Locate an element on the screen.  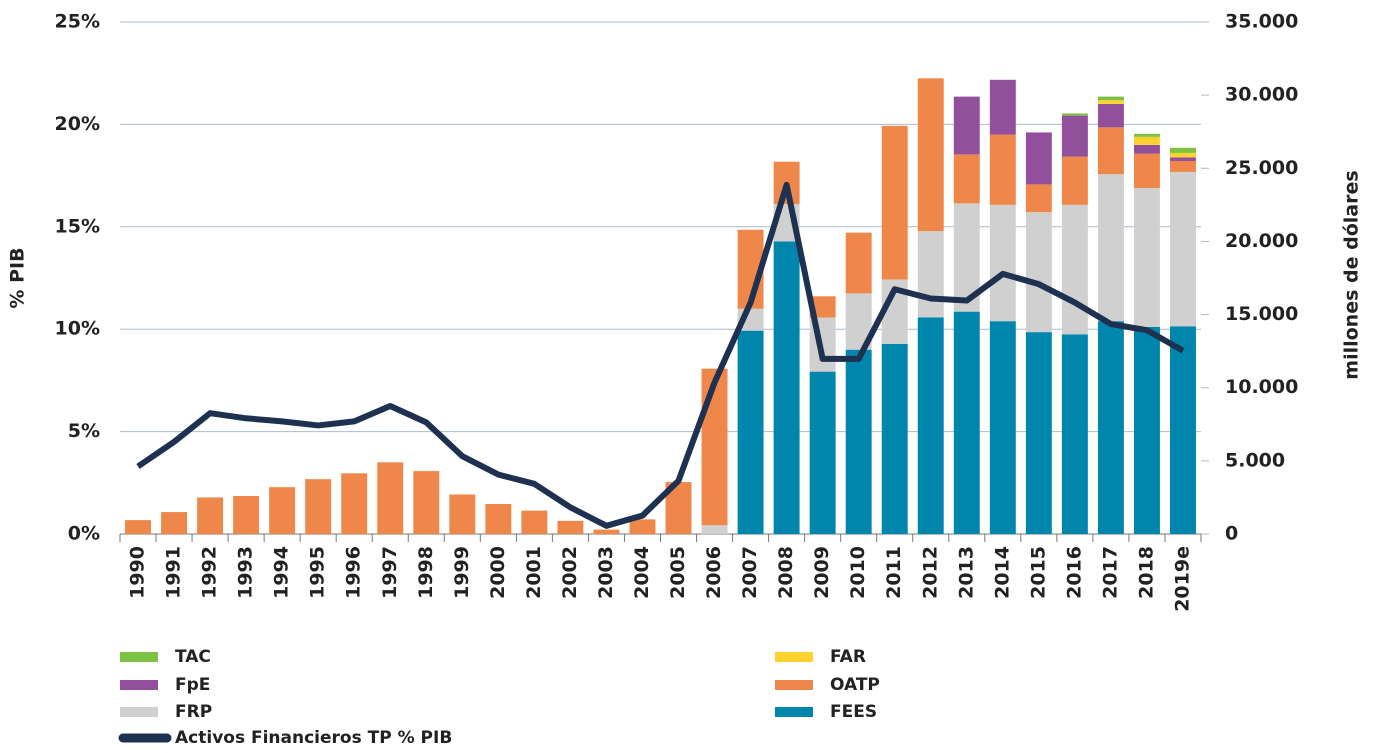
y-tick-label: 25% is located at coordinates (77, 22).